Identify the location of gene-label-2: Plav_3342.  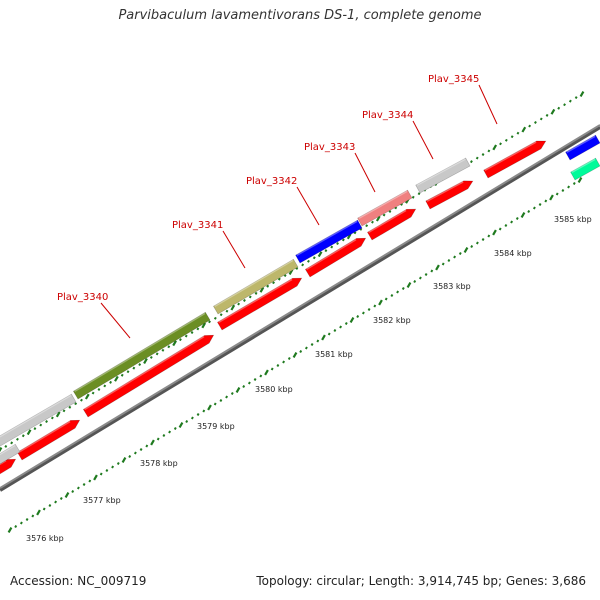
(271, 181).